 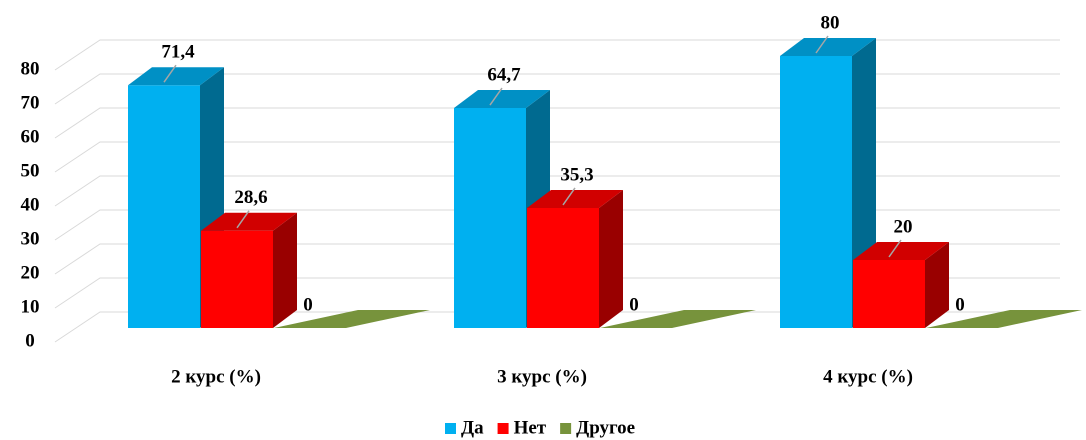 I want to click on data-label: 28,6, so click(x=250, y=197).